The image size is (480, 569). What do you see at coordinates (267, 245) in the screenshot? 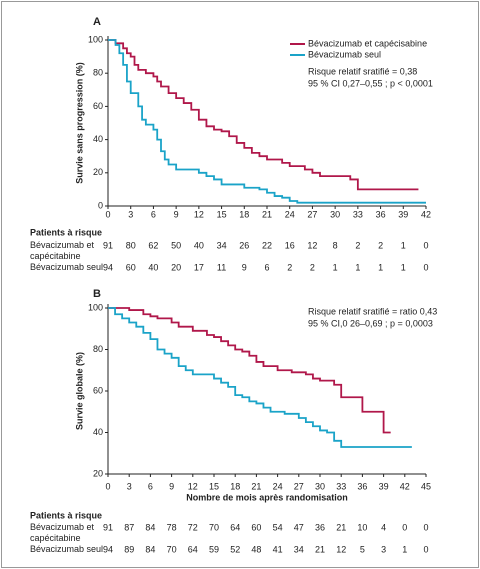
I see `risk-value: 22` at bounding box center [267, 245].